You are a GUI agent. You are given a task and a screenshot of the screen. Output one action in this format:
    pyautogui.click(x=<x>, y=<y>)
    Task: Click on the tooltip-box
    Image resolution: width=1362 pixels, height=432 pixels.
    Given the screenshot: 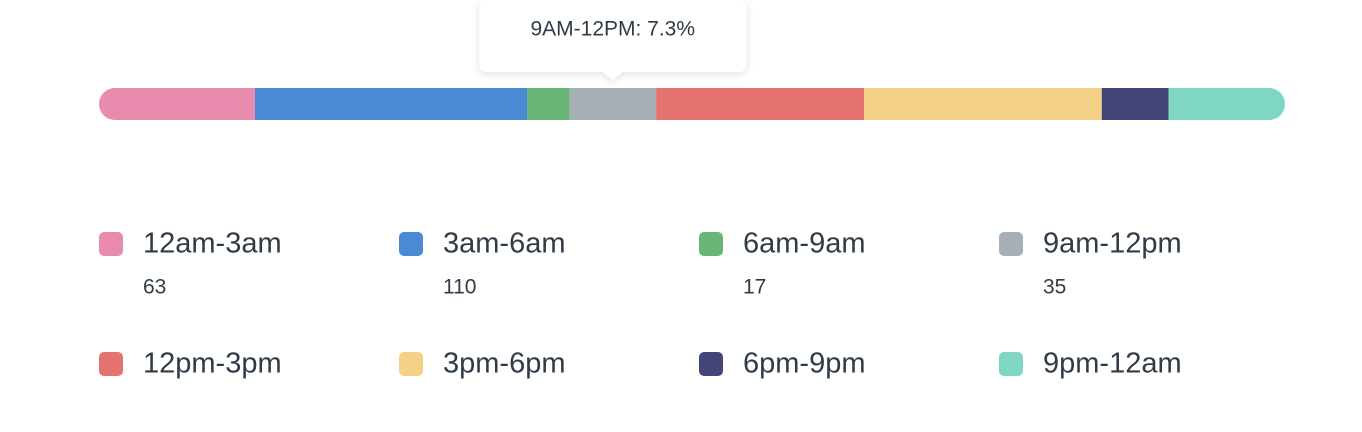 What is the action you would take?
    pyautogui.click(x=613, y=40)
    